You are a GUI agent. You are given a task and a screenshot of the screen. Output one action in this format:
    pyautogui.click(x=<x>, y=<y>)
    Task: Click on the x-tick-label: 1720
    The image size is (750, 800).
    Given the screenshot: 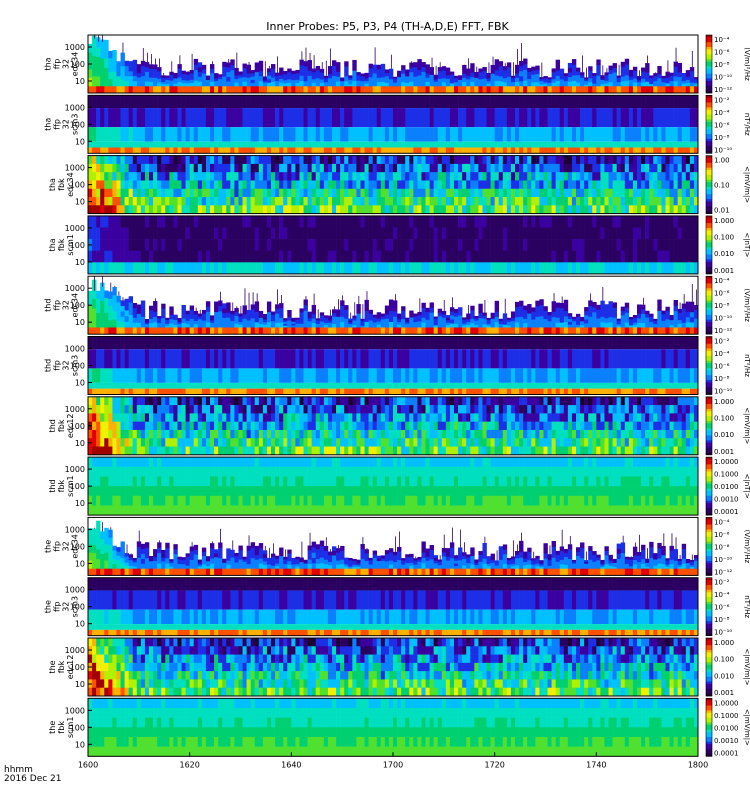 What is the action you would take?
    pyautogui.click(x=494, y=764)
    